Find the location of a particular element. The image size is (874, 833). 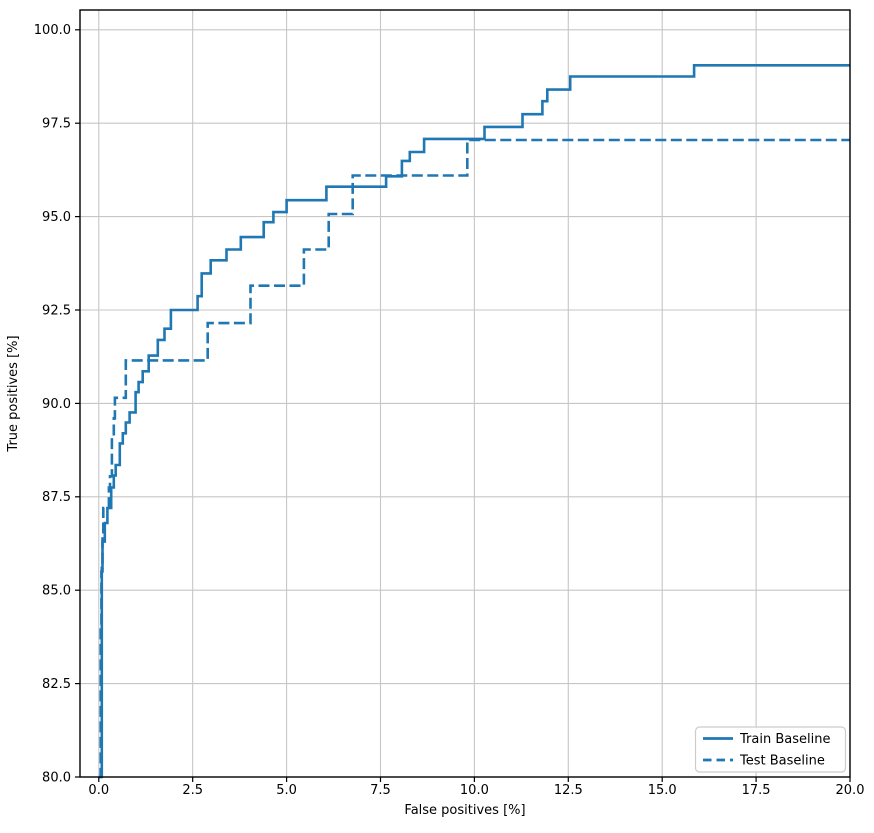

y-tick-label: 90.0 is located at coordinates (56, 404).